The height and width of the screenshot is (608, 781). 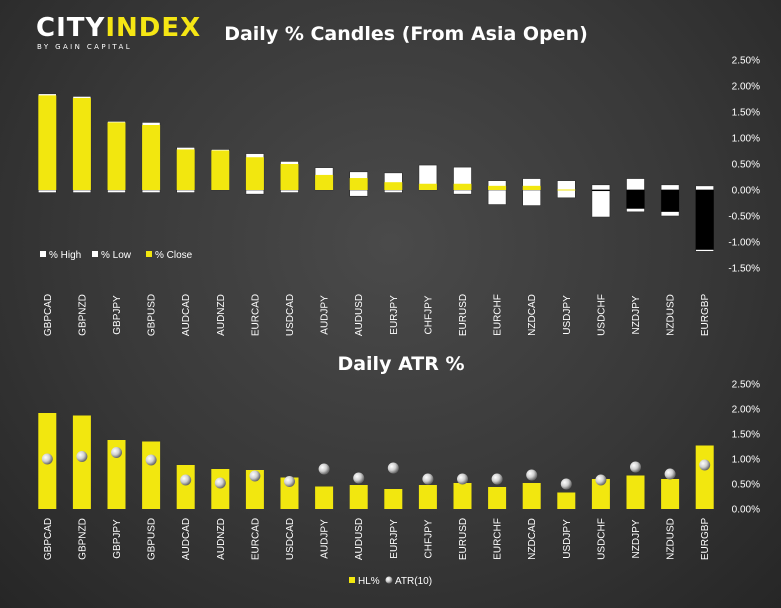 I want to click on atr-x-label-gbpcad: GBPCAD, so click(x=48, y=539).